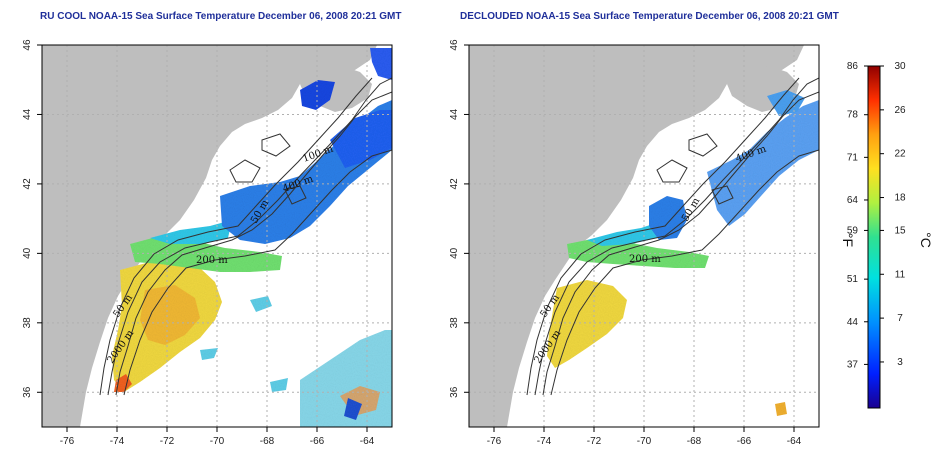  Describe the element at coordinates (494, 441) in the screenshot. I see `right-lon-tick-label: -76` at that location.